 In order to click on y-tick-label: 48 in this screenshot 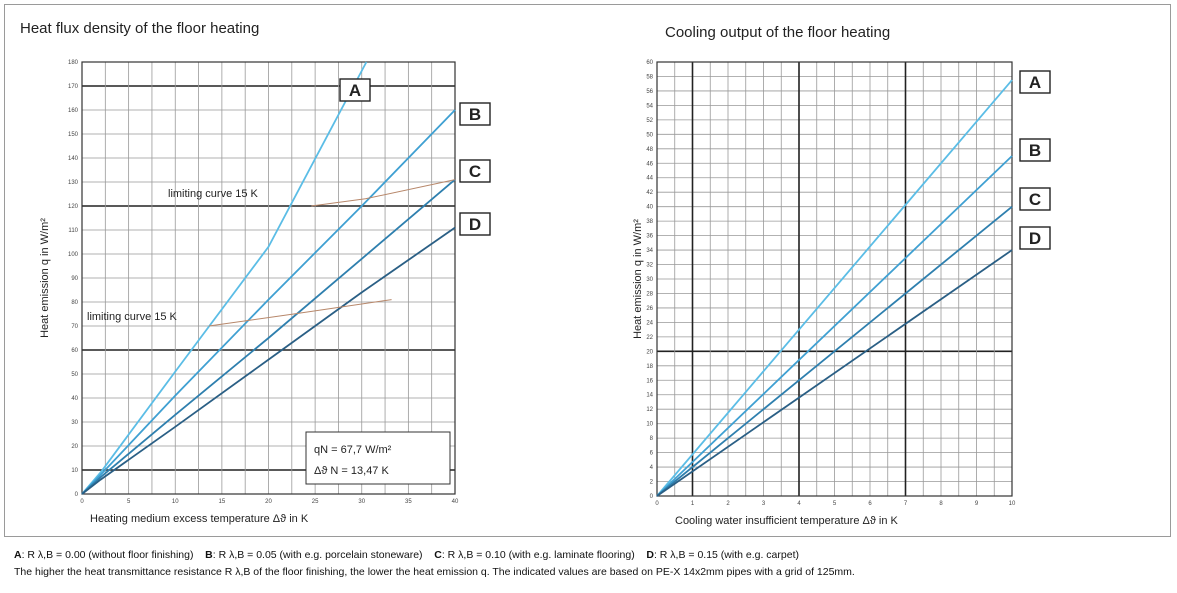, I will do `click(649, 150)`.